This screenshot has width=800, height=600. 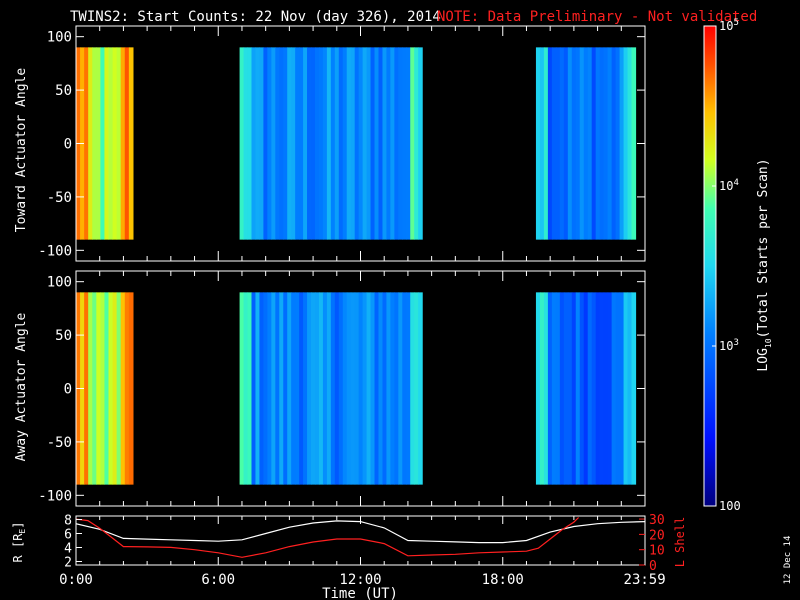 What do you see at coordinates (68, 521) in the screenshot?
I see `r-tick-label: 8` at bounding box center [68, 521].